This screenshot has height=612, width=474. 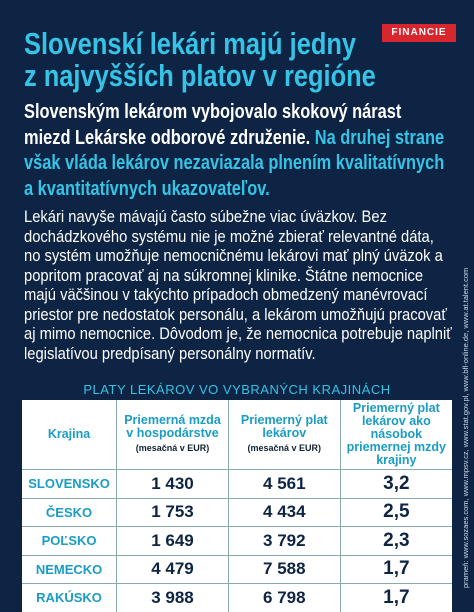 I want to click on table-row: RAKÚSKO 3 988 6 798 1,7, so click(x=237, y=597).